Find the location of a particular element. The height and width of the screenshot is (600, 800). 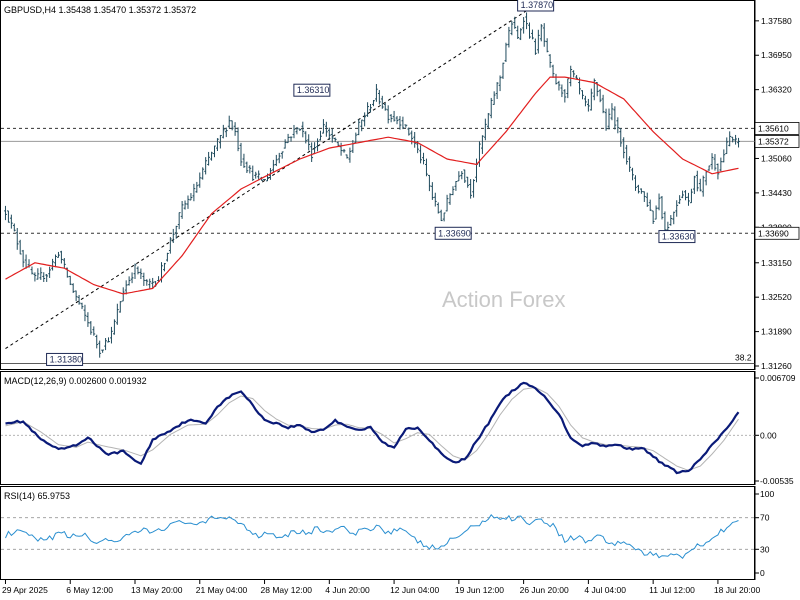

rsi-axis: 100 70 30 0 is located at coordinates (764, 533).